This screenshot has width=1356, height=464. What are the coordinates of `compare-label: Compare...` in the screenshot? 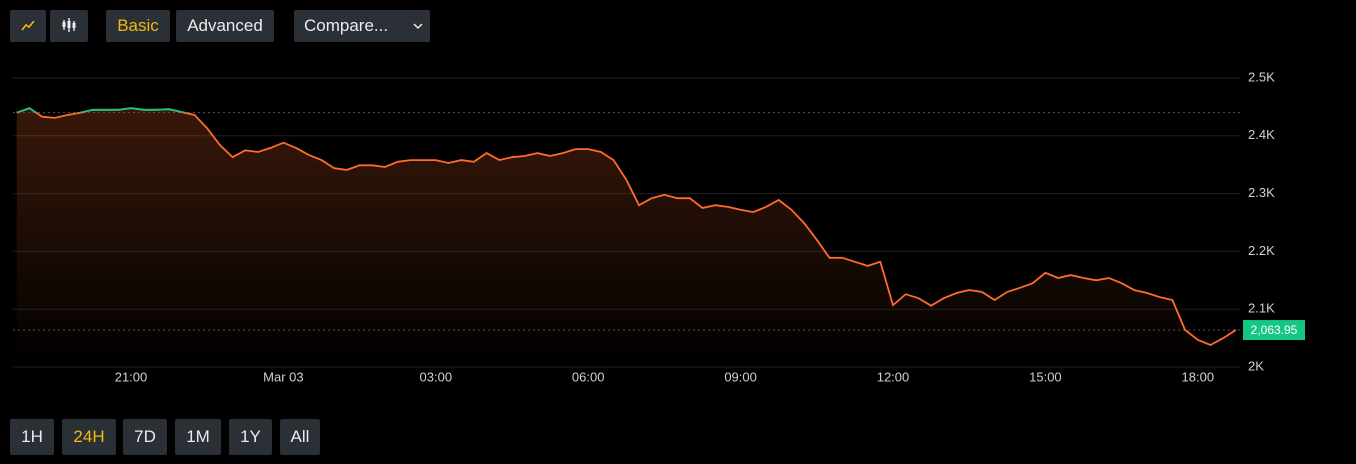 It's located at (346, 25).